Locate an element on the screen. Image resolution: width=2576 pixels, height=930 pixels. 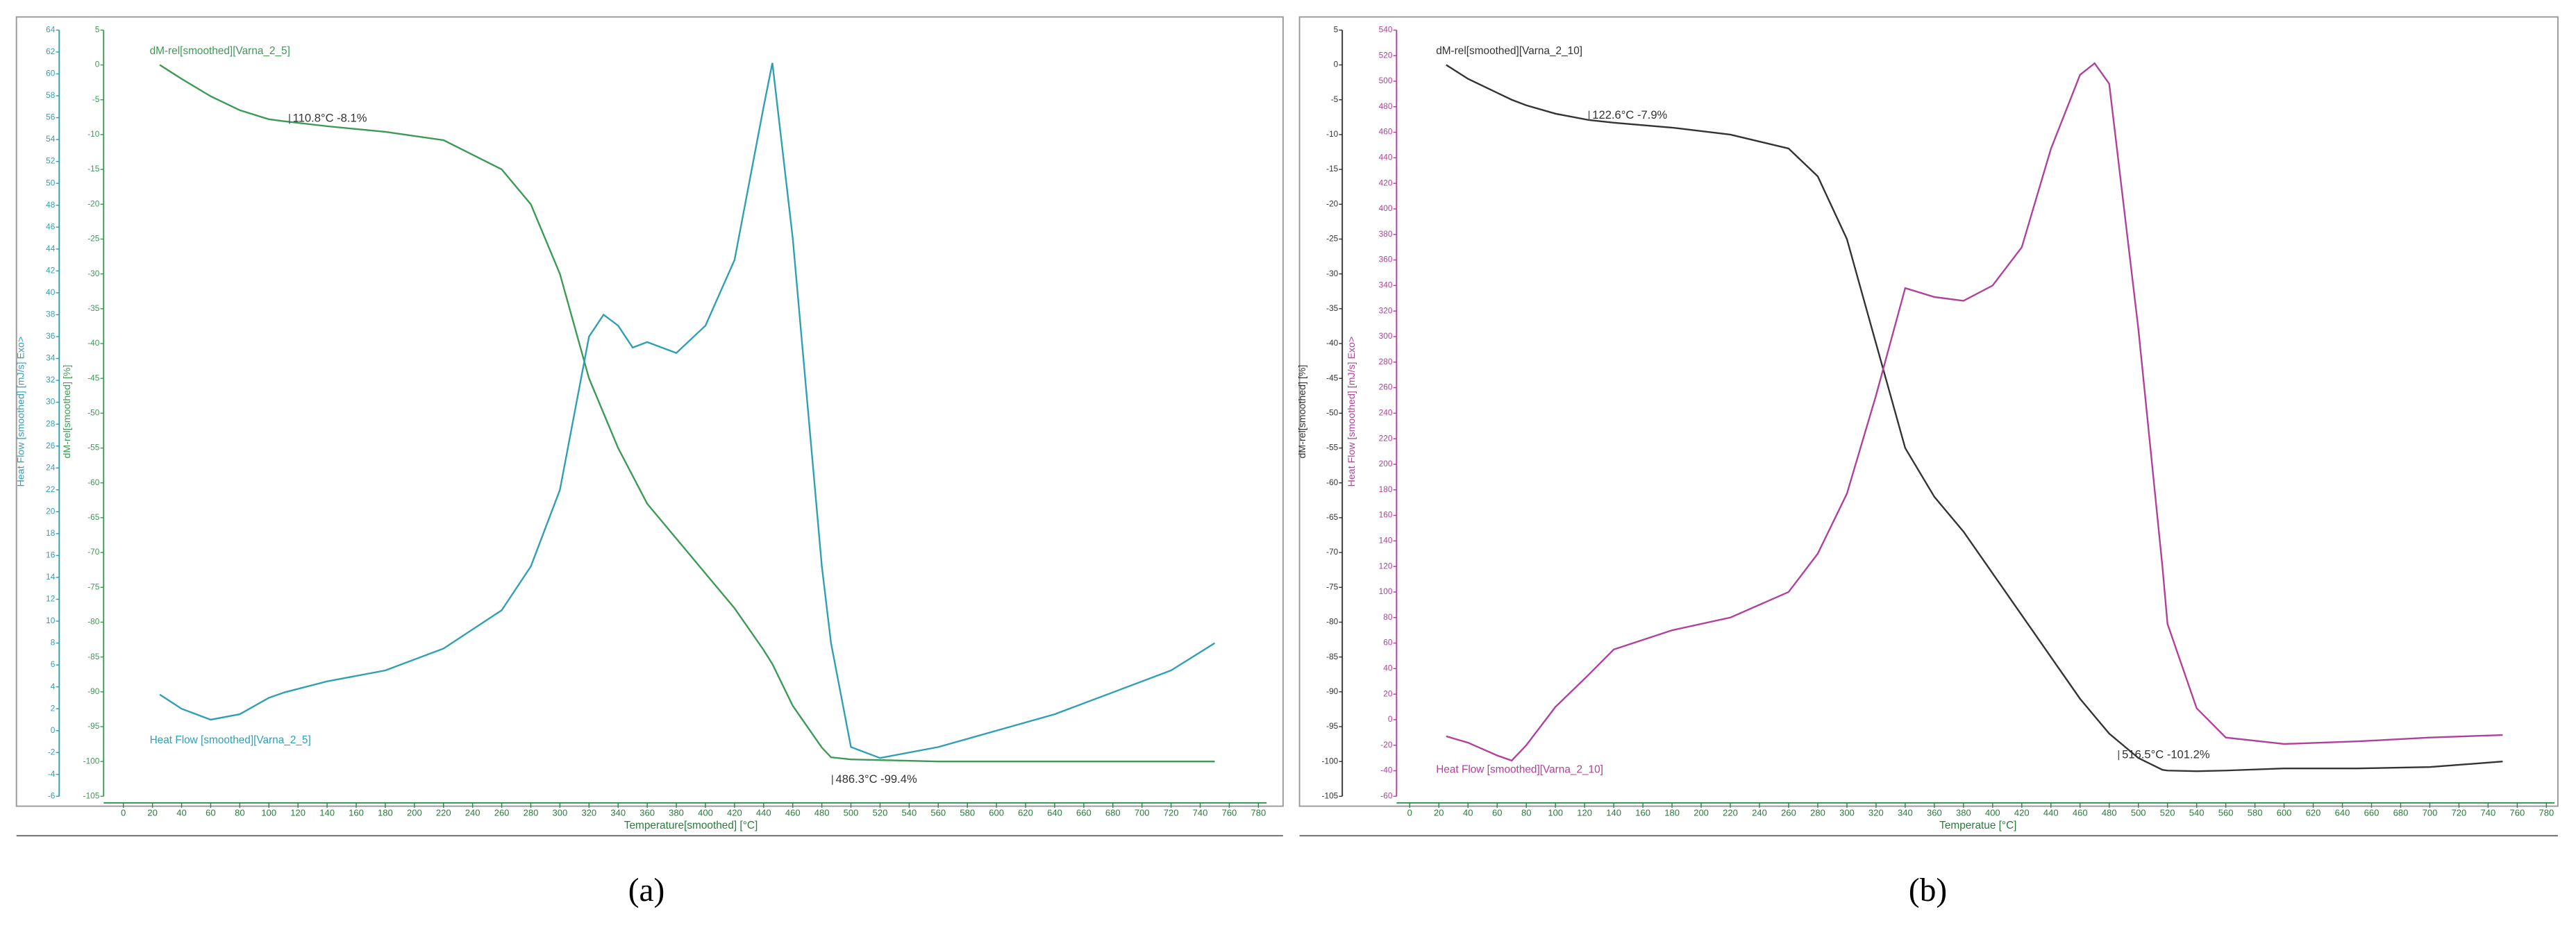
x-tick-label: 680 is located at coordinates (2401, 813).